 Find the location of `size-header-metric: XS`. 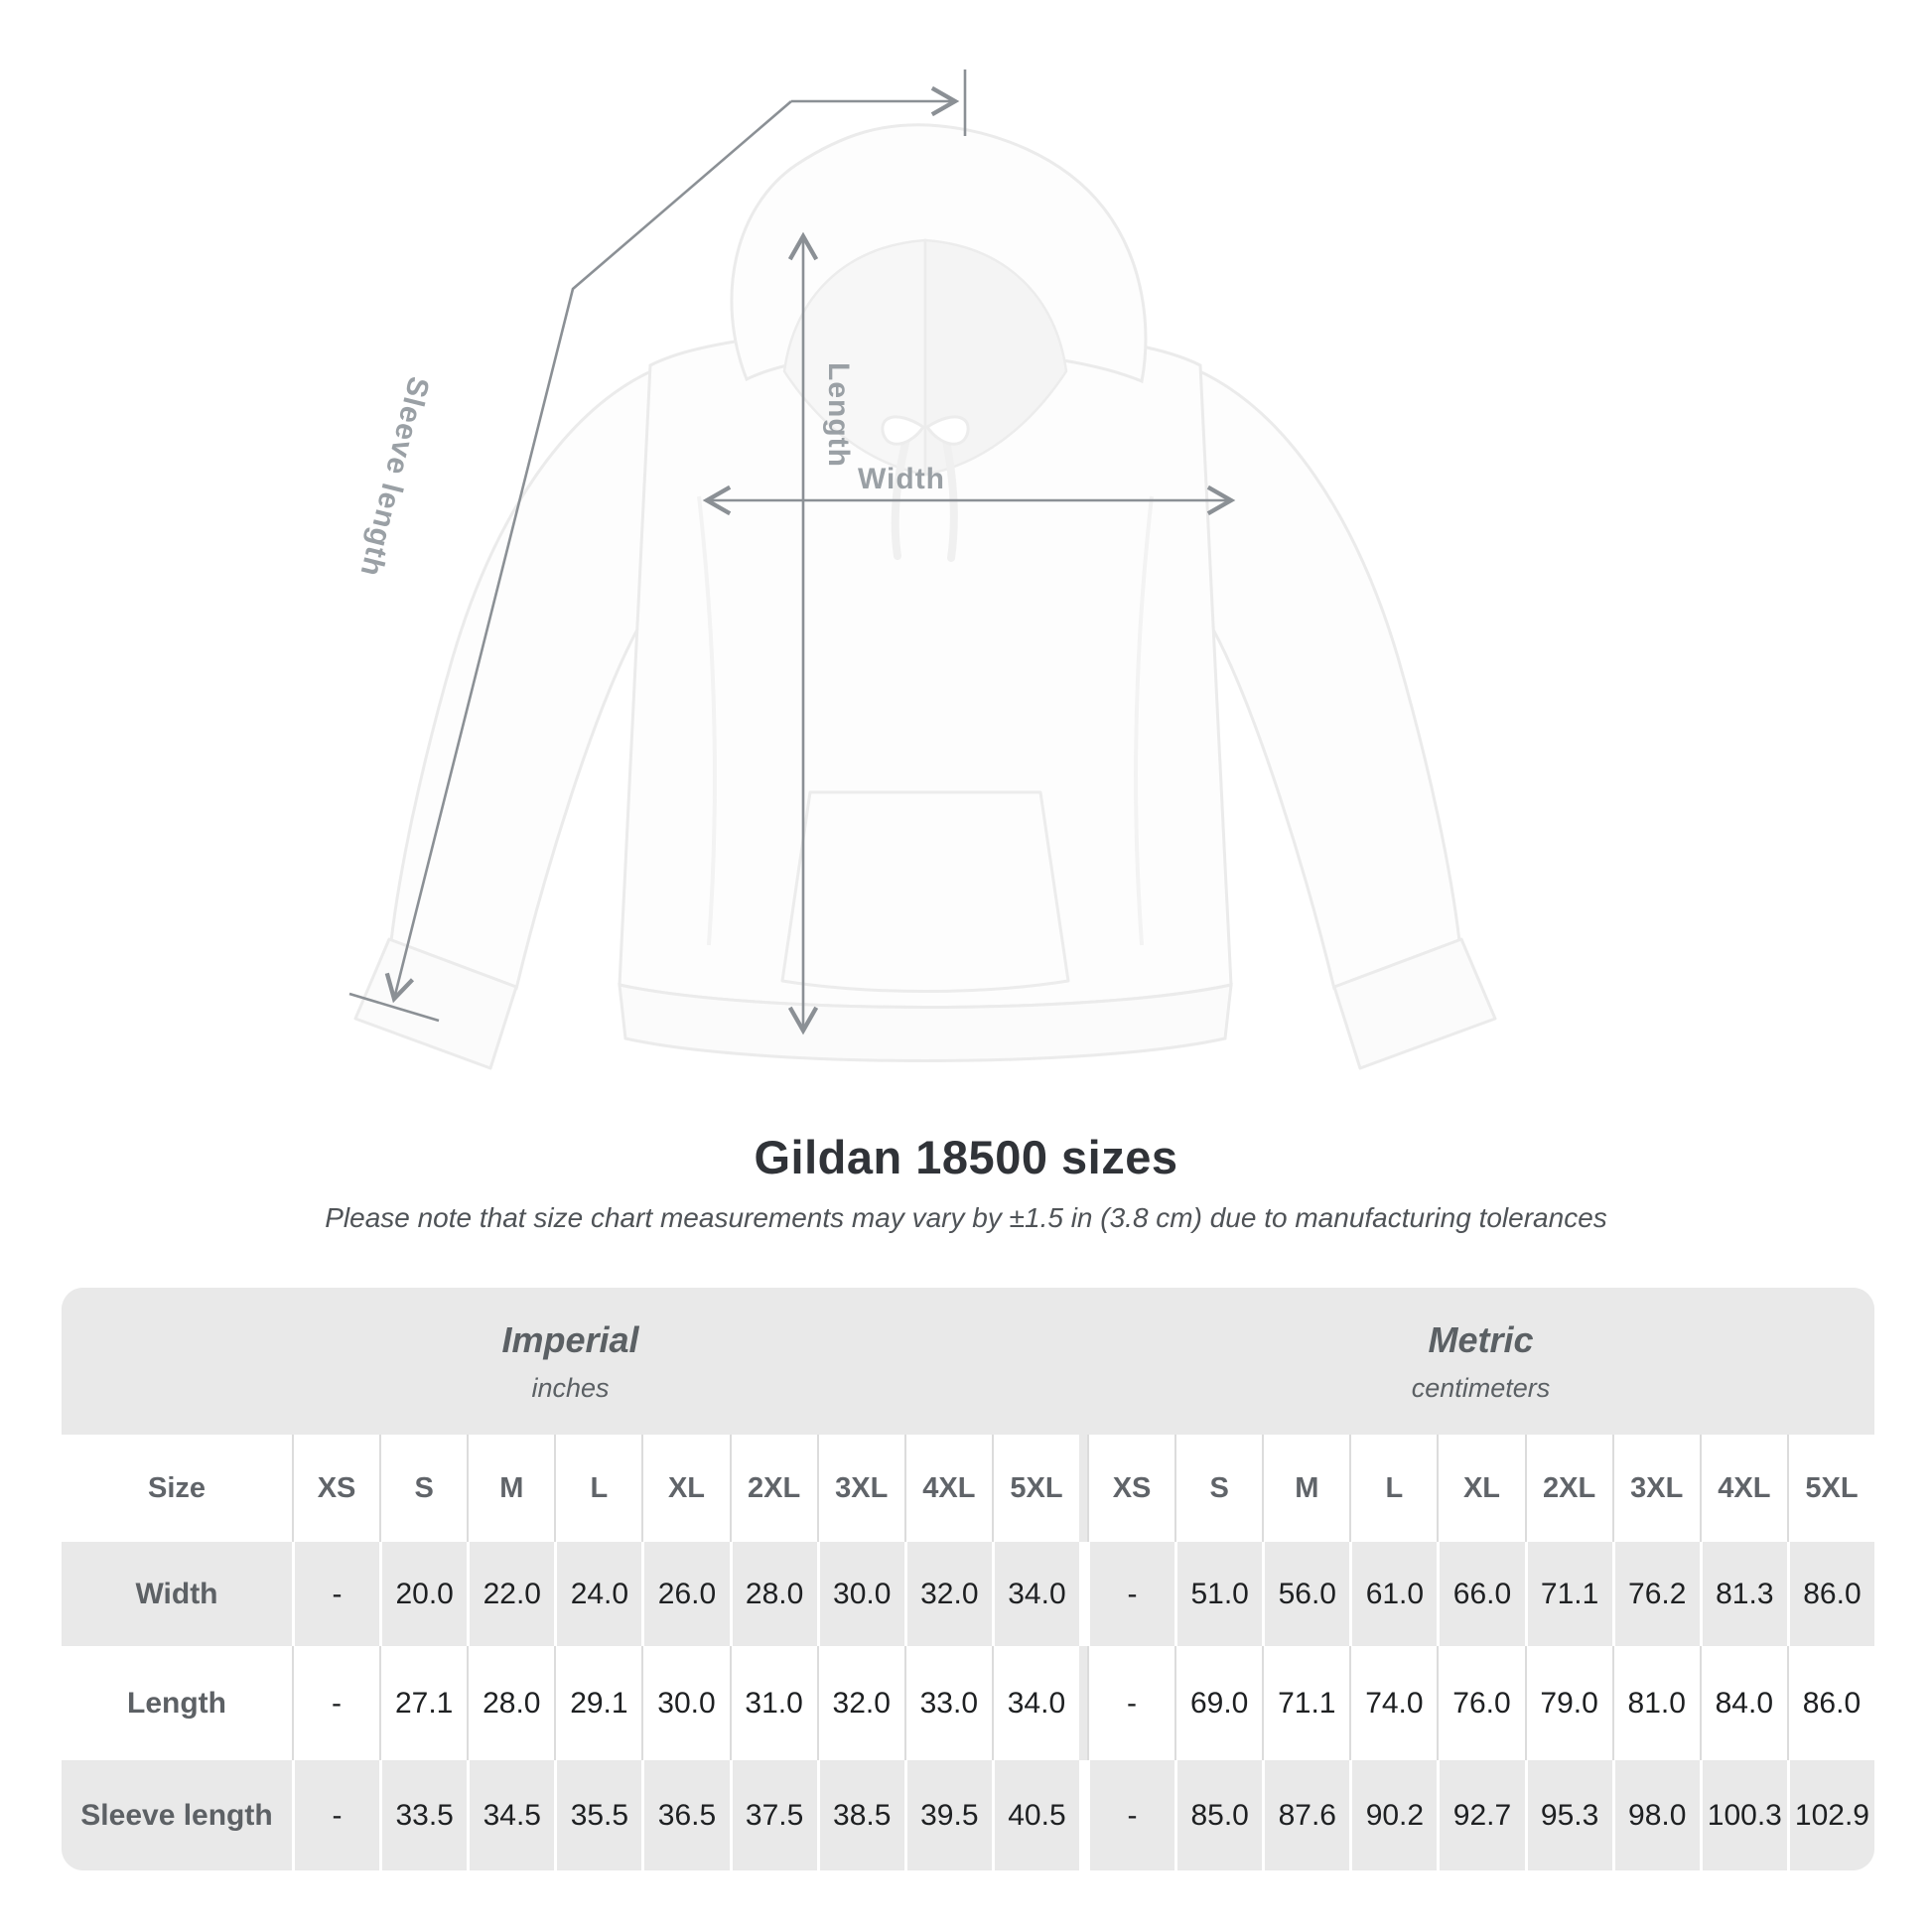

size-header-metric: XS is located at coordinates (1130, 1488).